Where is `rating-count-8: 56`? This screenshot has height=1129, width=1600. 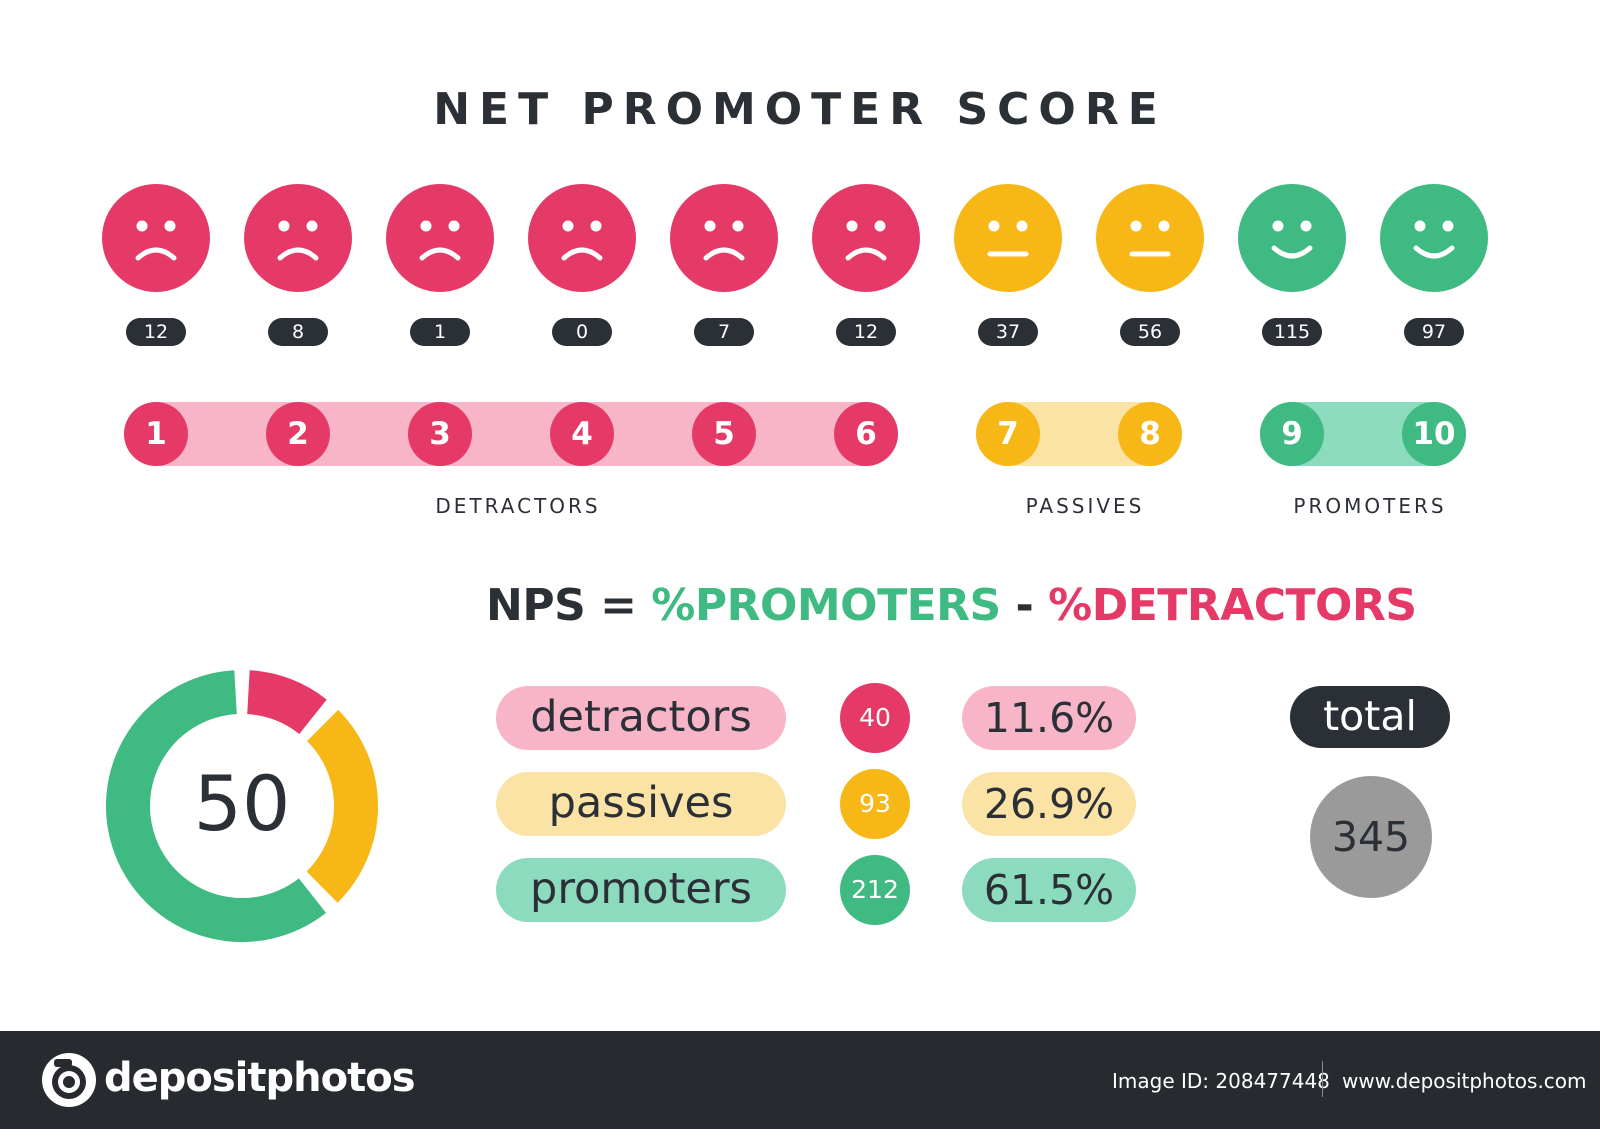 rating-count-8: 56 is located at coordinates (1150, 332).